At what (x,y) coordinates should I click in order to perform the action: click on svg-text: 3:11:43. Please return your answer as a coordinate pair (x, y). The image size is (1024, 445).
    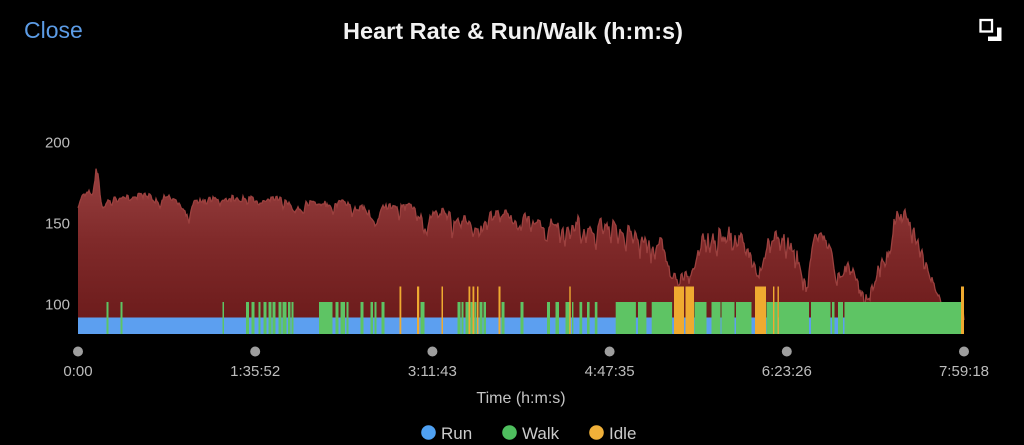
    Looking at the image, I should click on (432, 371).